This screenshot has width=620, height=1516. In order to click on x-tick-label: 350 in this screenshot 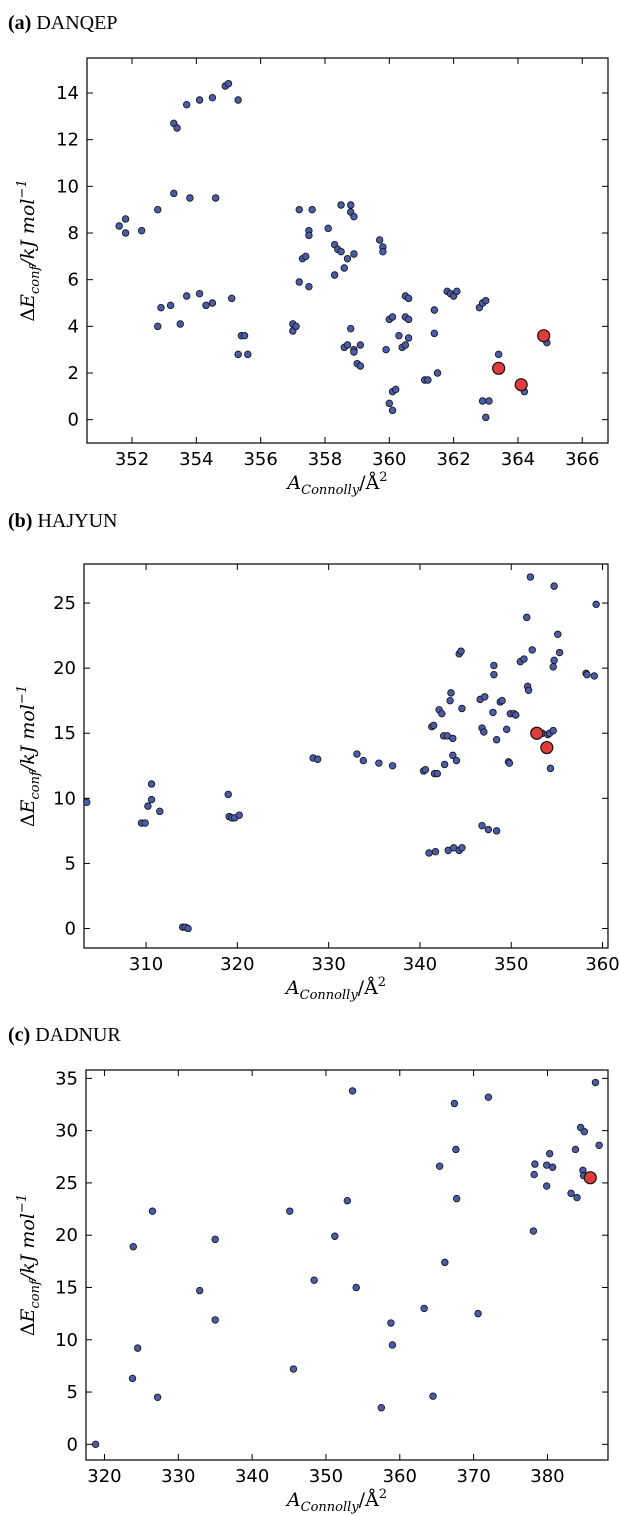, I will do `click(326, 1476)`.